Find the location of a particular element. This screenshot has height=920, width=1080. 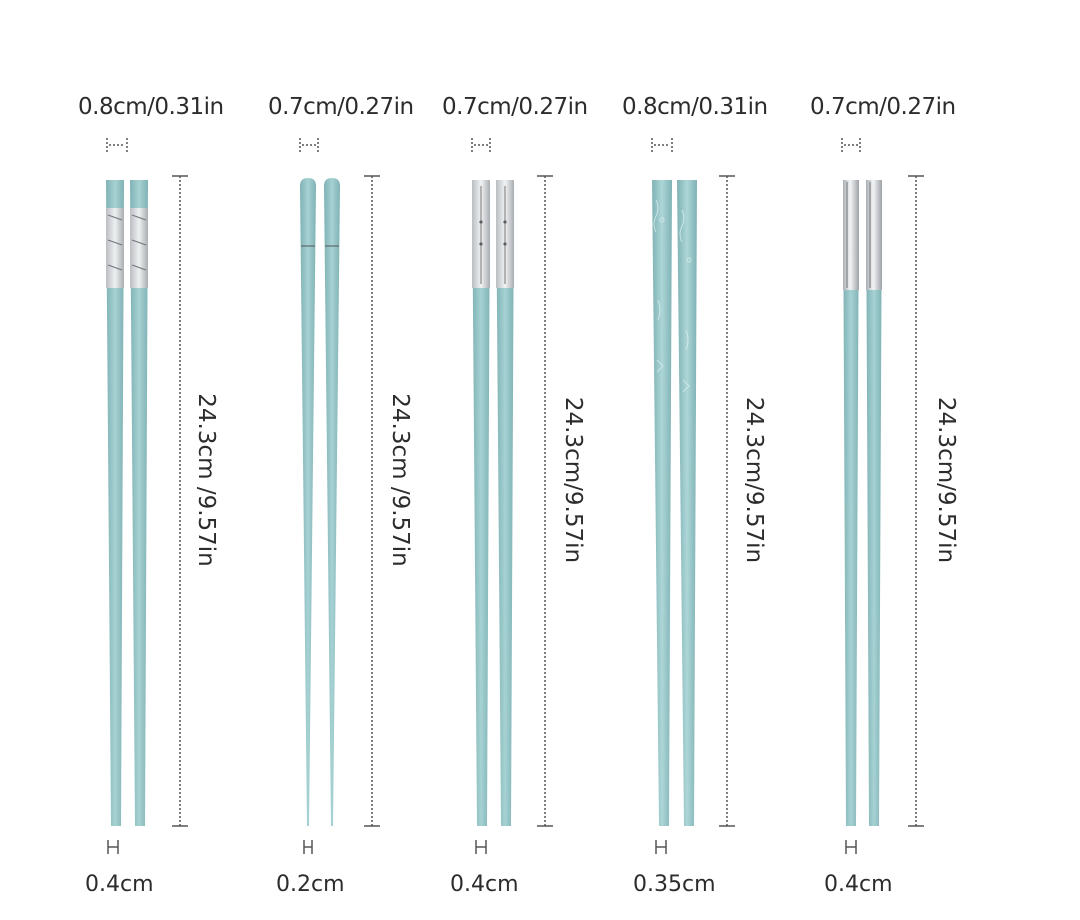

tip-width-label: 0.35cm is located at coordinates (674, 884).